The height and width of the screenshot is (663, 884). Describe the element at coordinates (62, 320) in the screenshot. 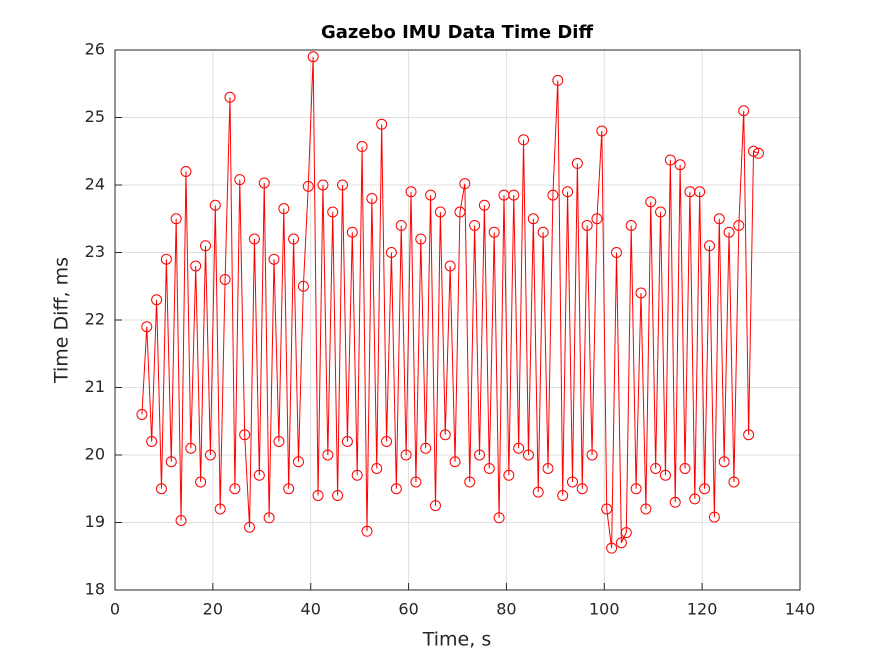

I see `y-axis-label: Time Diff, ms` at that location.